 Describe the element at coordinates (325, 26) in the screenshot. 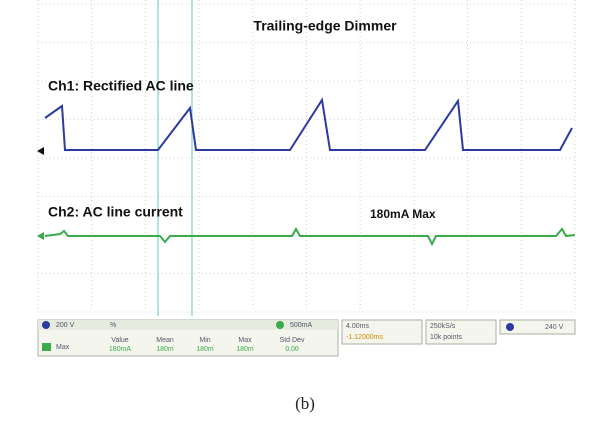

I see `title: Trailing-edge Dimmer` at that location.